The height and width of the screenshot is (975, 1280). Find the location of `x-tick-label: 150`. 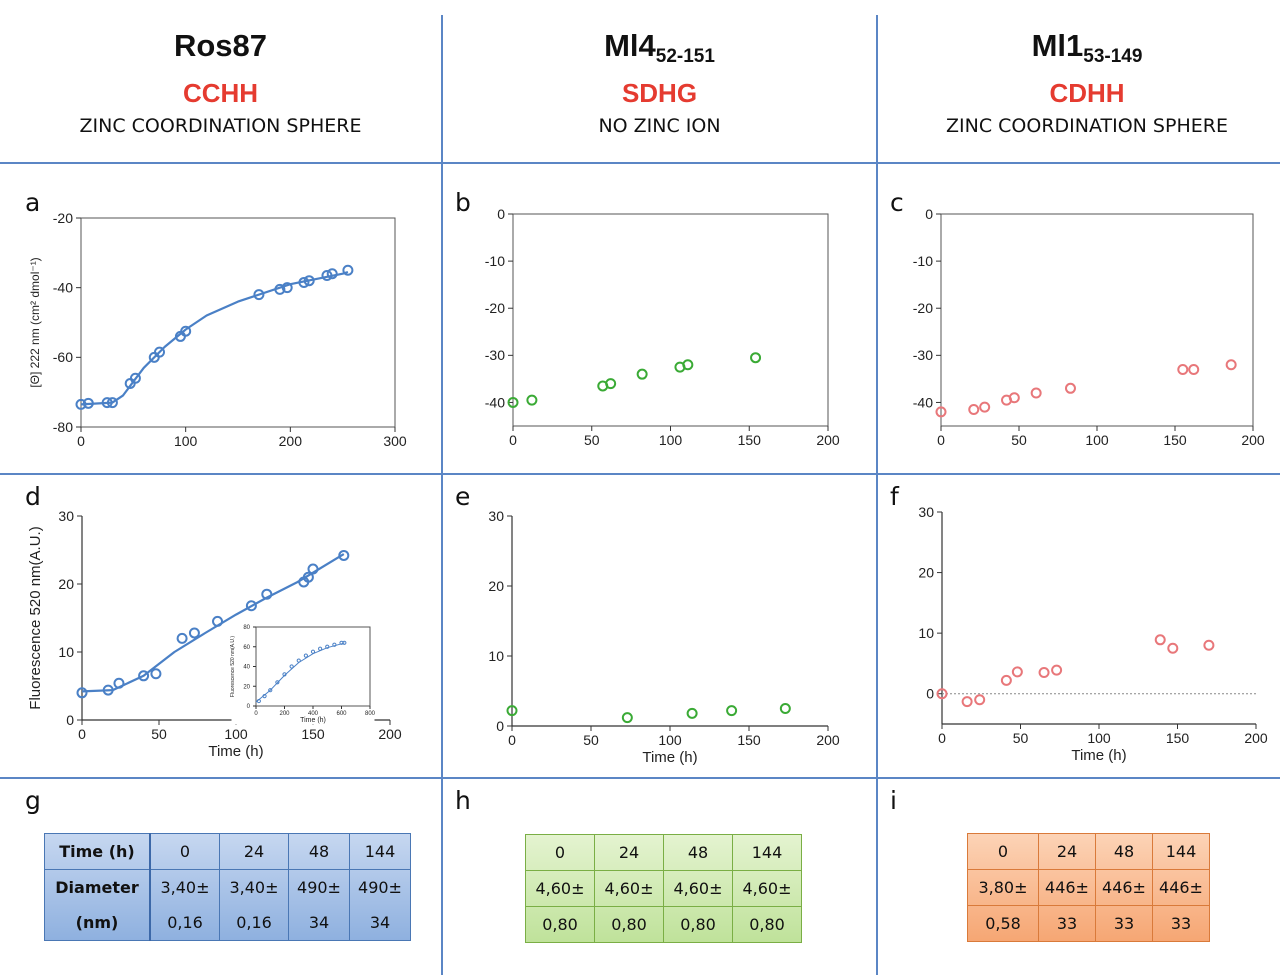

x-tick-label: 150 is located at coordinates (750, 440).